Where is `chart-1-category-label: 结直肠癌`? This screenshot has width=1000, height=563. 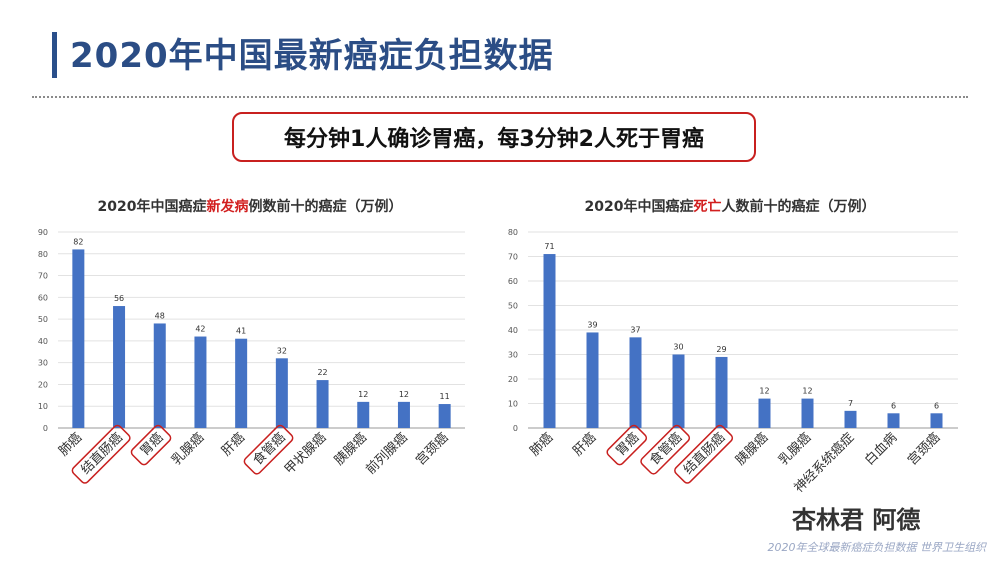 chart-1-category-label: 结直肠癌 is located at coordinates (102, 454).